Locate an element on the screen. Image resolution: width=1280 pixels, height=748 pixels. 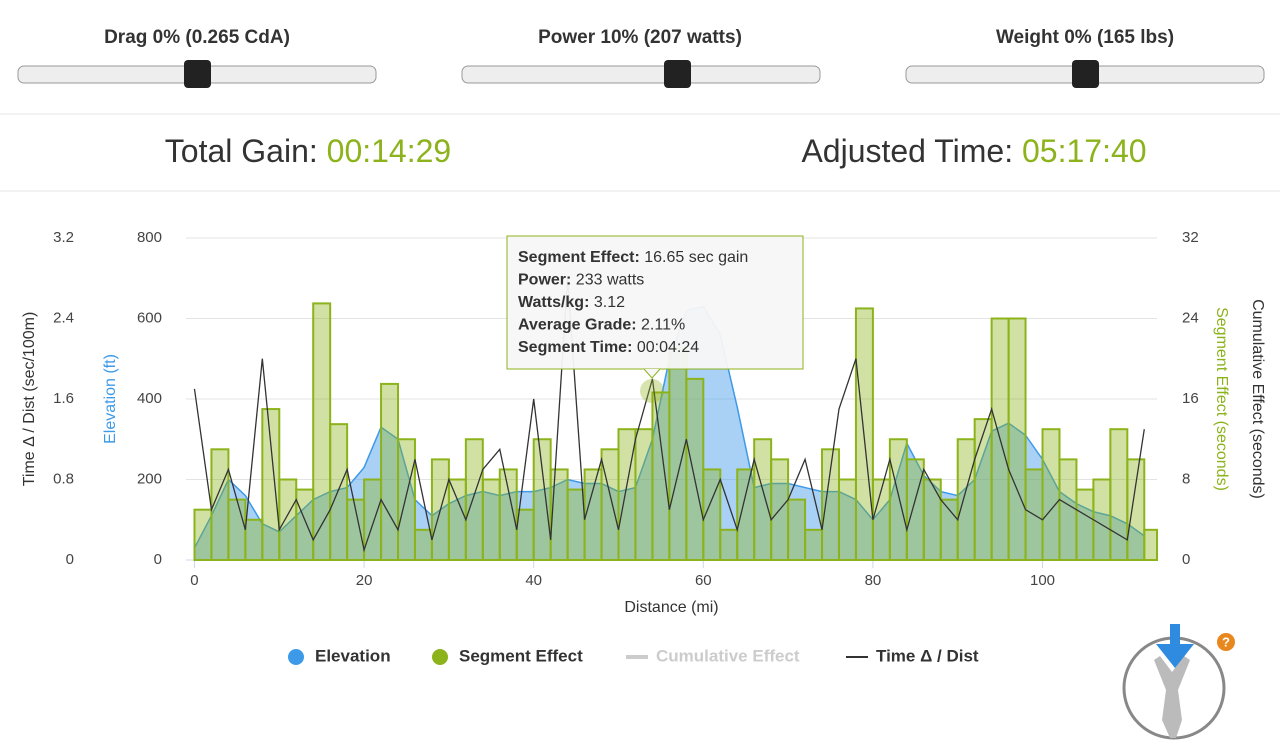
tooltip-label: Power: is located at coordinates (544, 280).